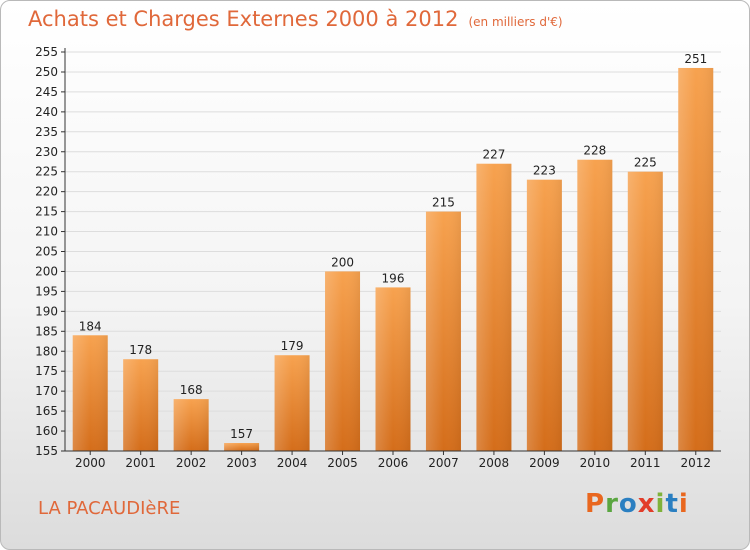 This screenshot has height=550, width=750. What do you see at coordinates (46, 411) in the screenshot?
I see `y-tick-label: 165` at bounding box center [46, 411].